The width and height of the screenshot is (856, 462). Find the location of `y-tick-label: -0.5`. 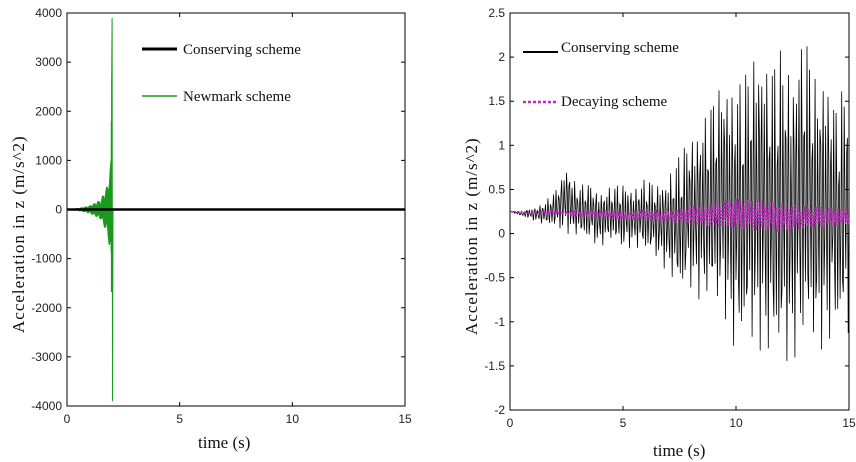

y-tick-label: -0.5 is located at coordinates (494, 278).